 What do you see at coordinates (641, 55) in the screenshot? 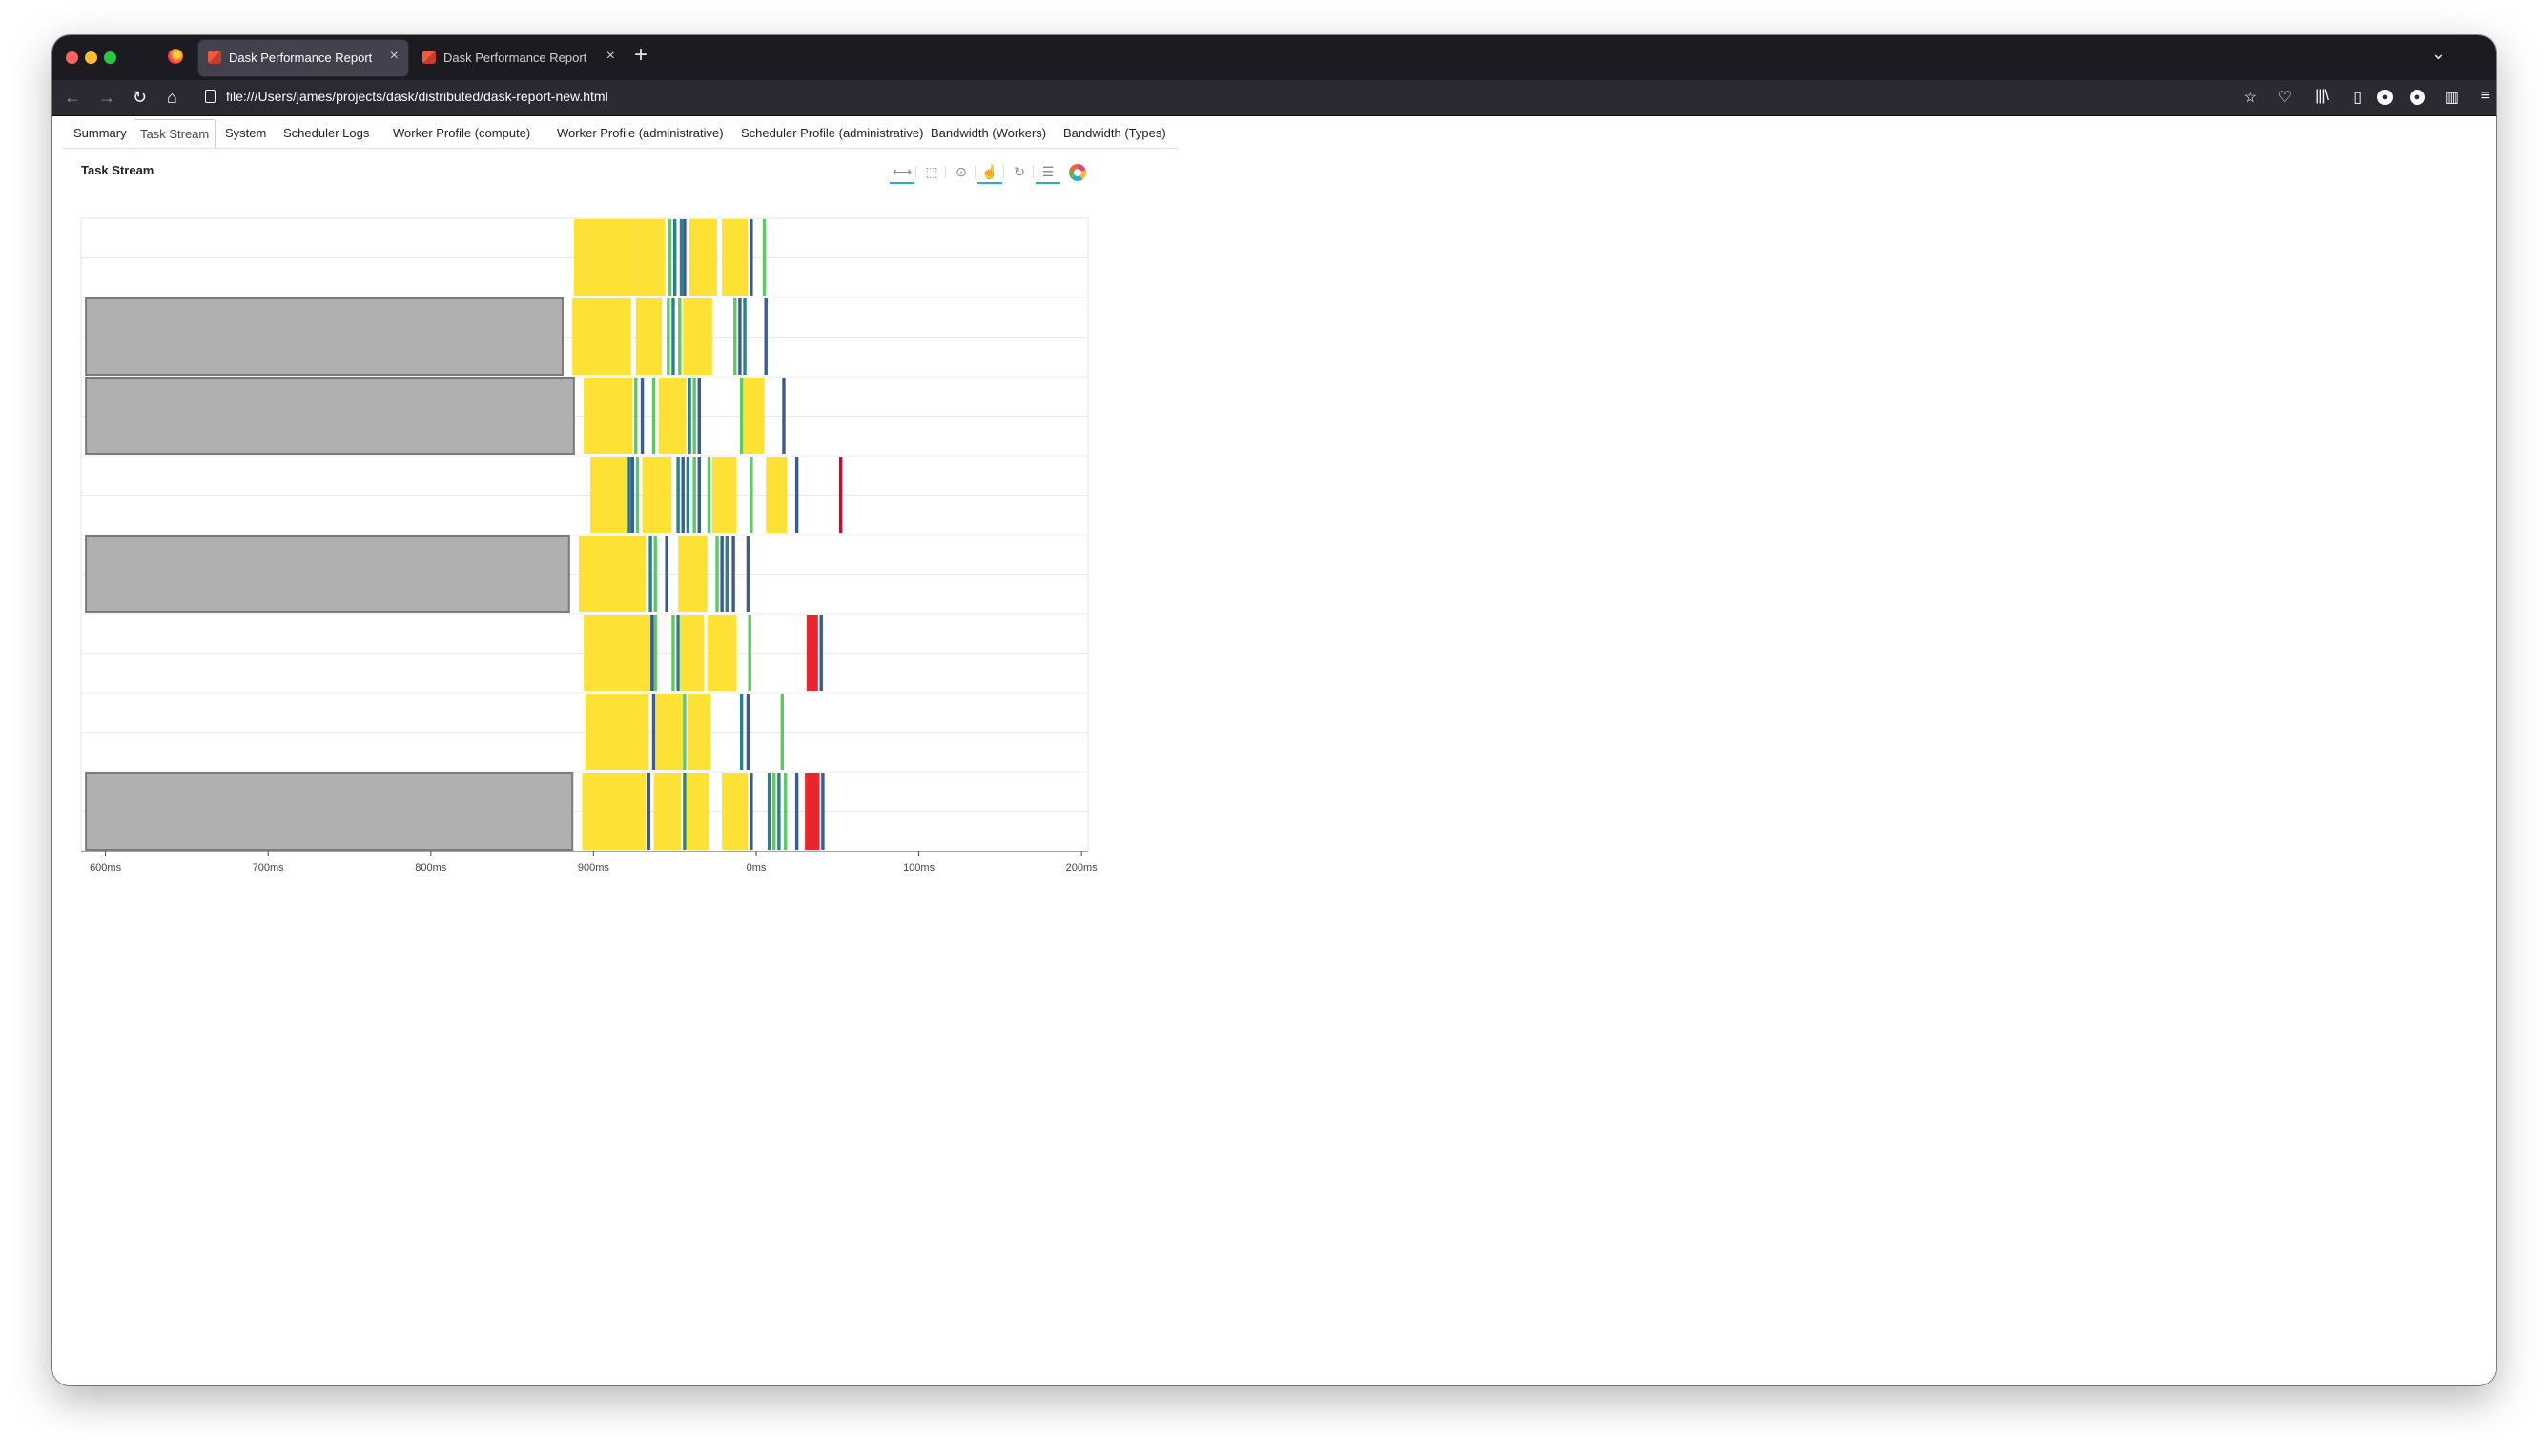
I see `new-tab-button: +` at bounding box center [641, 55].